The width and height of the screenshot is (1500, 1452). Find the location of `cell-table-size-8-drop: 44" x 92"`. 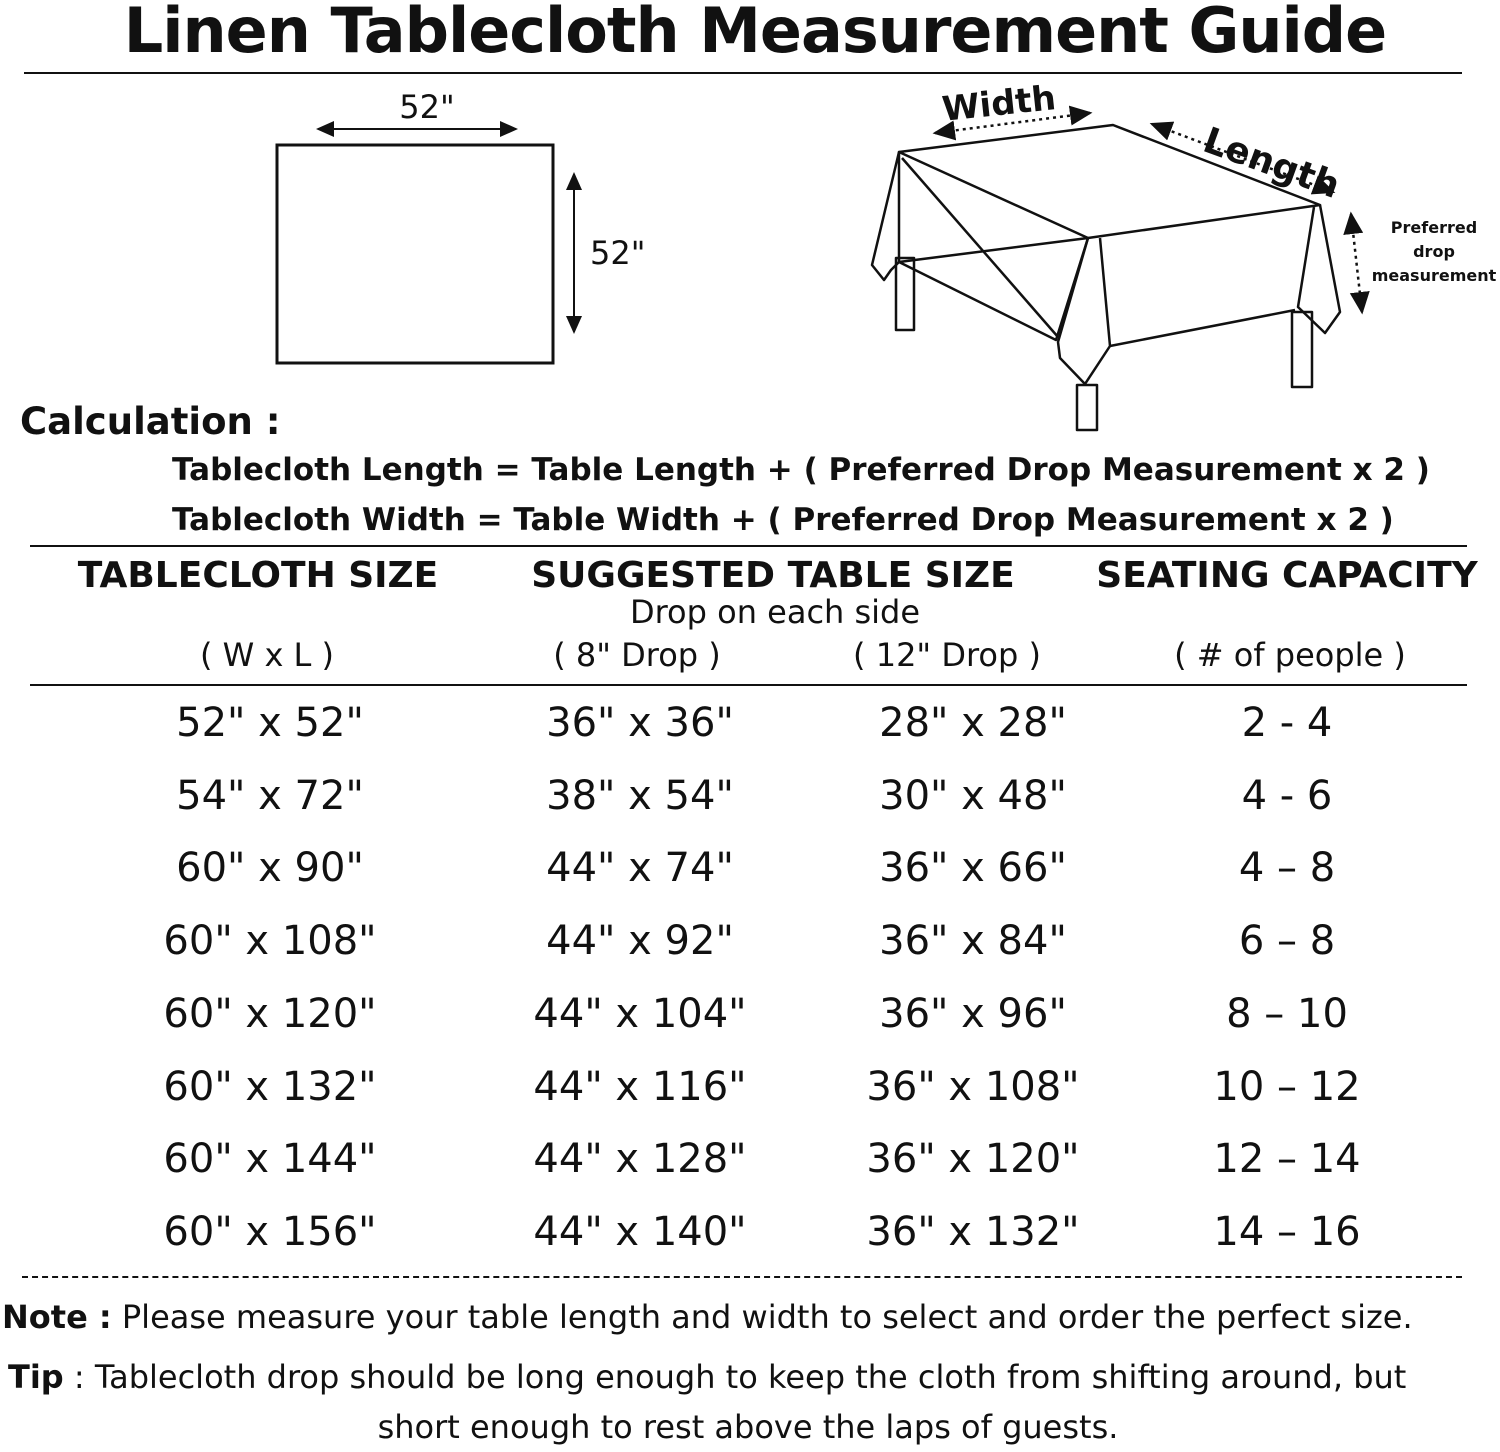

cell-table-size-8-drop: 44" x 92" is located at coordinates (640, 941).